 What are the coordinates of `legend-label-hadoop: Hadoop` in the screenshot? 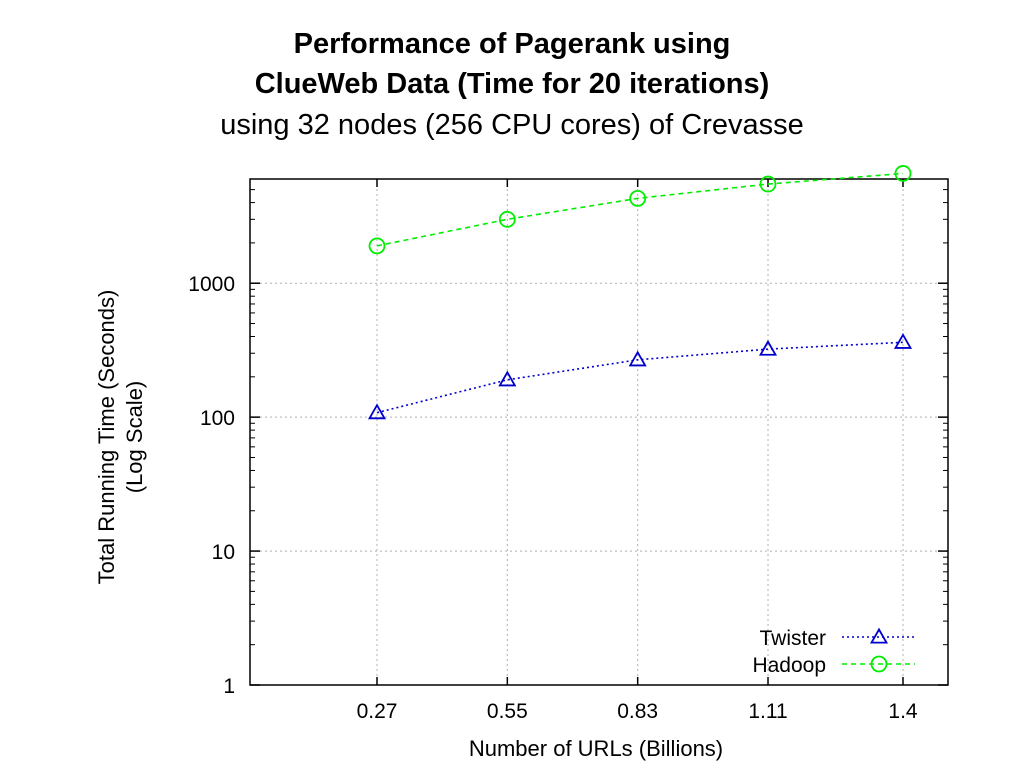 It's located at (789, 665).